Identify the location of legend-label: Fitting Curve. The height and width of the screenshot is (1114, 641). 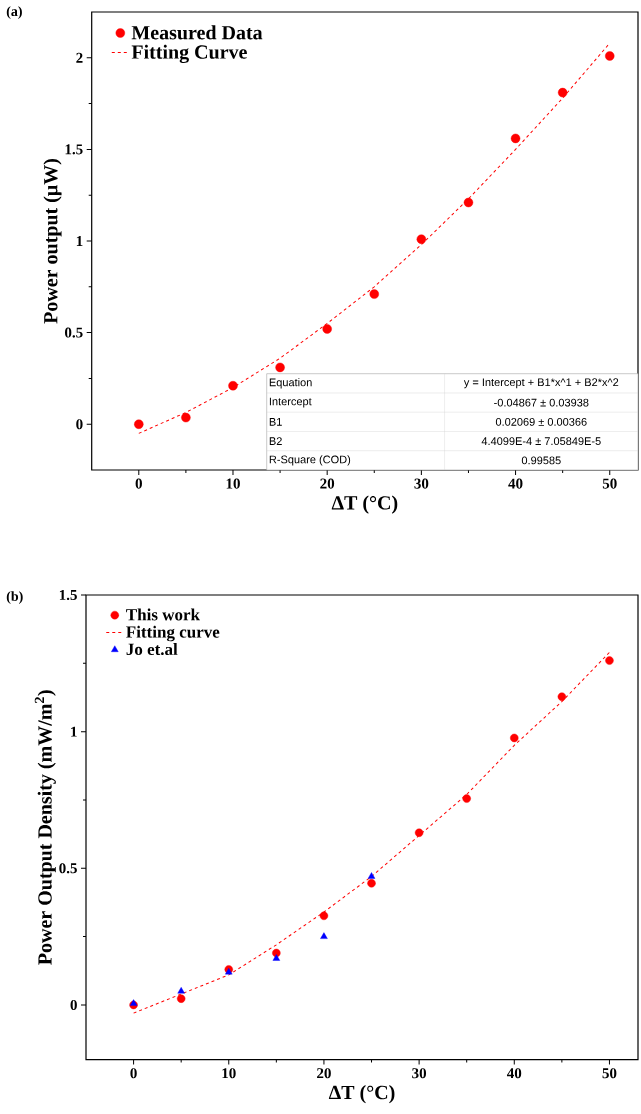
(189, 54).